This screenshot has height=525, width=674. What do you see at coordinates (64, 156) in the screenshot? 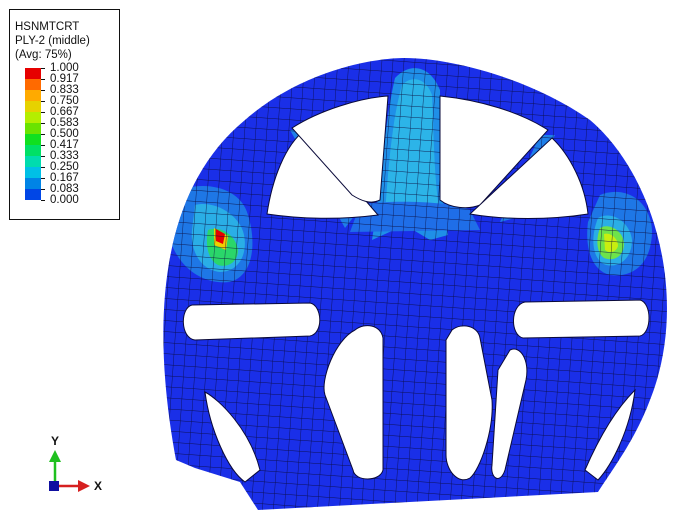
I see `legend-level-label: 0.333` at bounding box center [64, 156].